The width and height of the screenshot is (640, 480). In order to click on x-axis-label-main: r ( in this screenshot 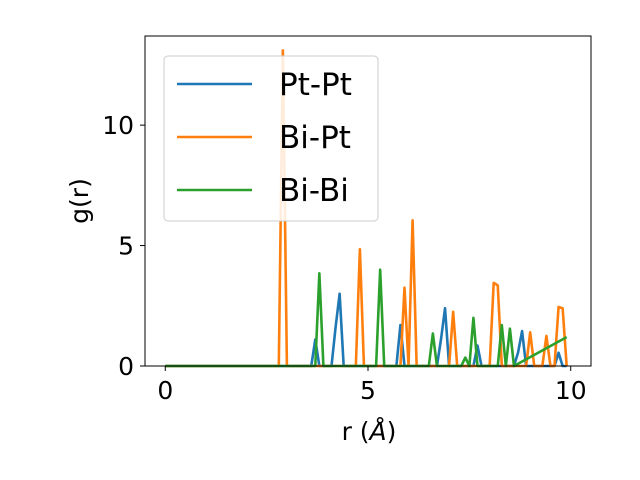, I will do `click(356, 431)`.